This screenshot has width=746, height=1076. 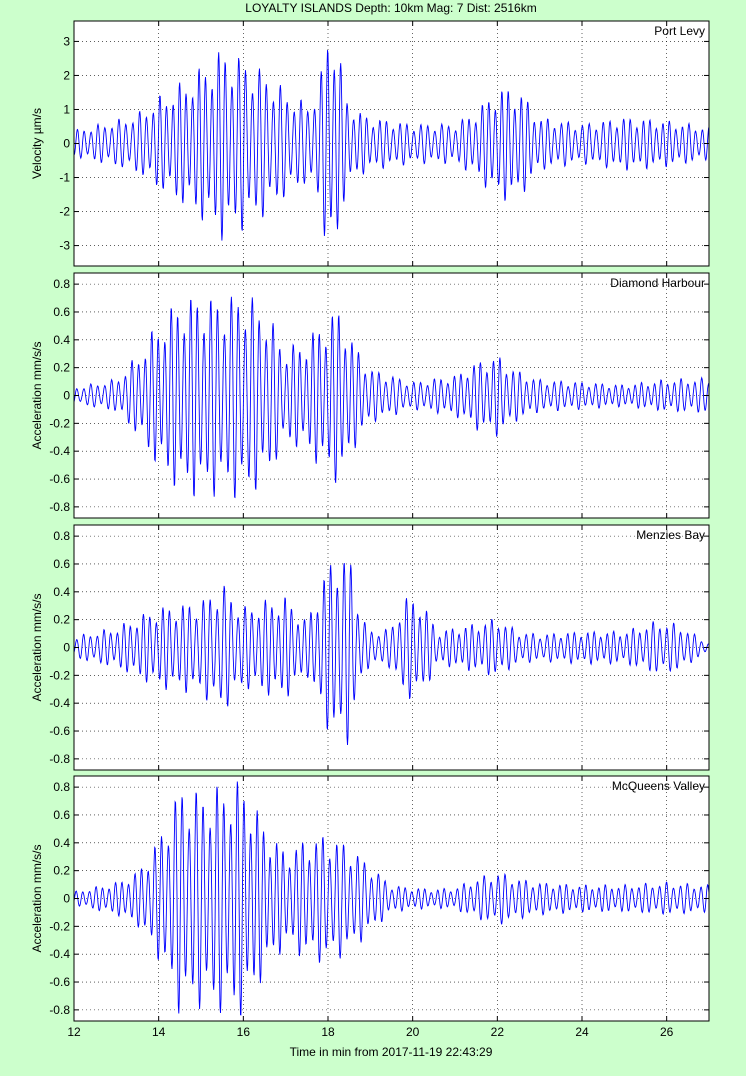 I want to click on y-tick-label: -2, so click(x=64, y=212).